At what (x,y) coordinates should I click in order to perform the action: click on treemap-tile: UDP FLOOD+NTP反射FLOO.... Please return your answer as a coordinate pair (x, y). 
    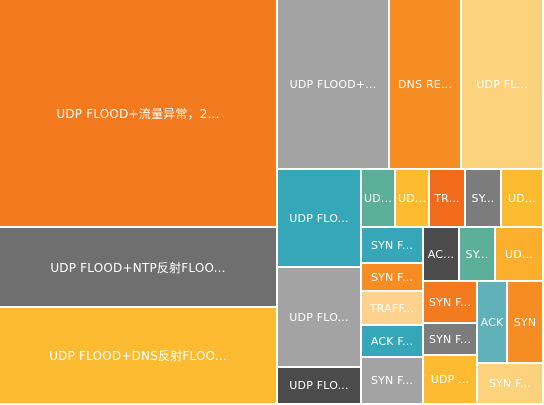
    Looking at the image, I should click on (139, 268).